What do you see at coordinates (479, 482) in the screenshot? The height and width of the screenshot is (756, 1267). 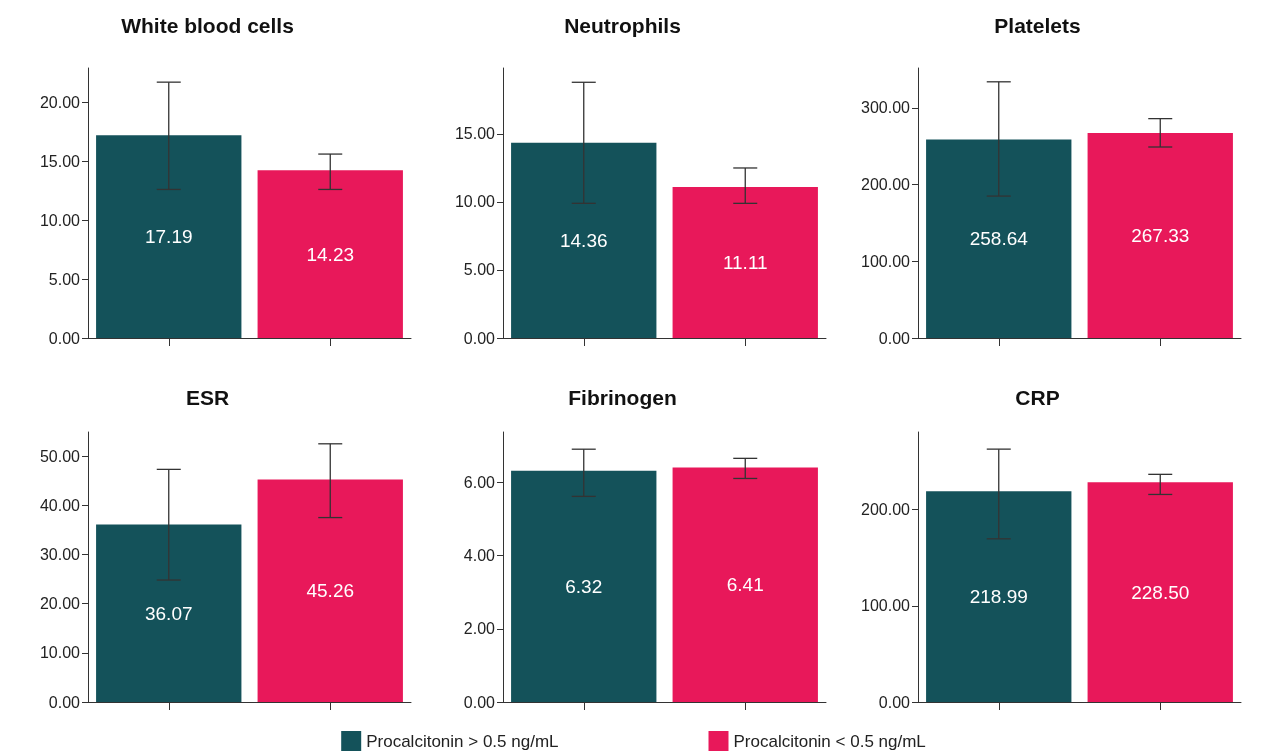 I see `y-tick-label: 6.00` at bounding box center [479, 482].